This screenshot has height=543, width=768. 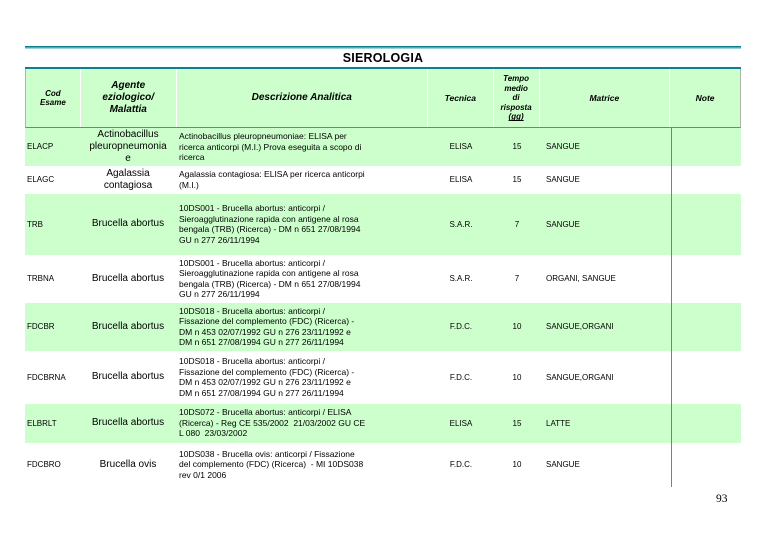 What do you see at coordinates (42, 423) in the screenshot?
I see `cell-cod-esame: ELBRLT` at bounding box center [42, 423].